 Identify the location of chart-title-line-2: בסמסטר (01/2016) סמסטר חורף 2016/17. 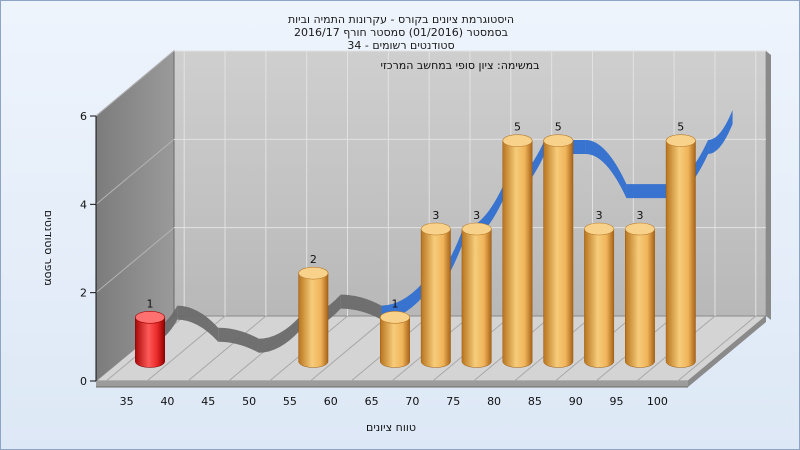
(401, 32).